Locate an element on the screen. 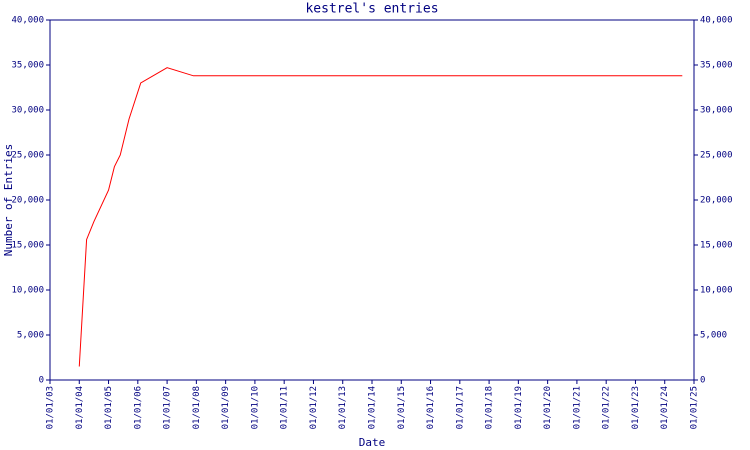 The width and height of the screenshot is (750, 450). y-tick-label: 15,000 is located at coordinates (27, 246).